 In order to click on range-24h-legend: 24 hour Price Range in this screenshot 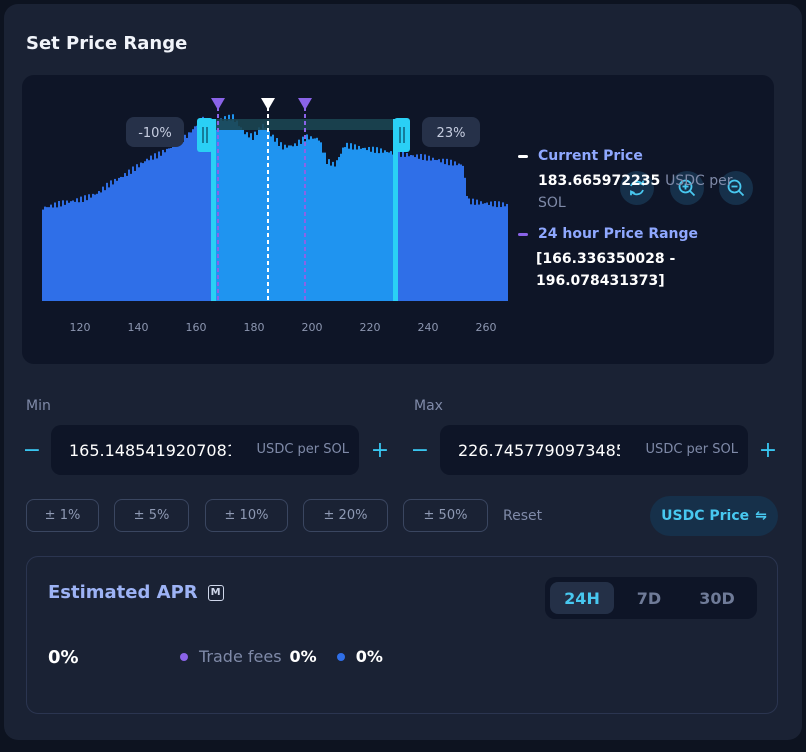, I will do `click(633, 234)`.